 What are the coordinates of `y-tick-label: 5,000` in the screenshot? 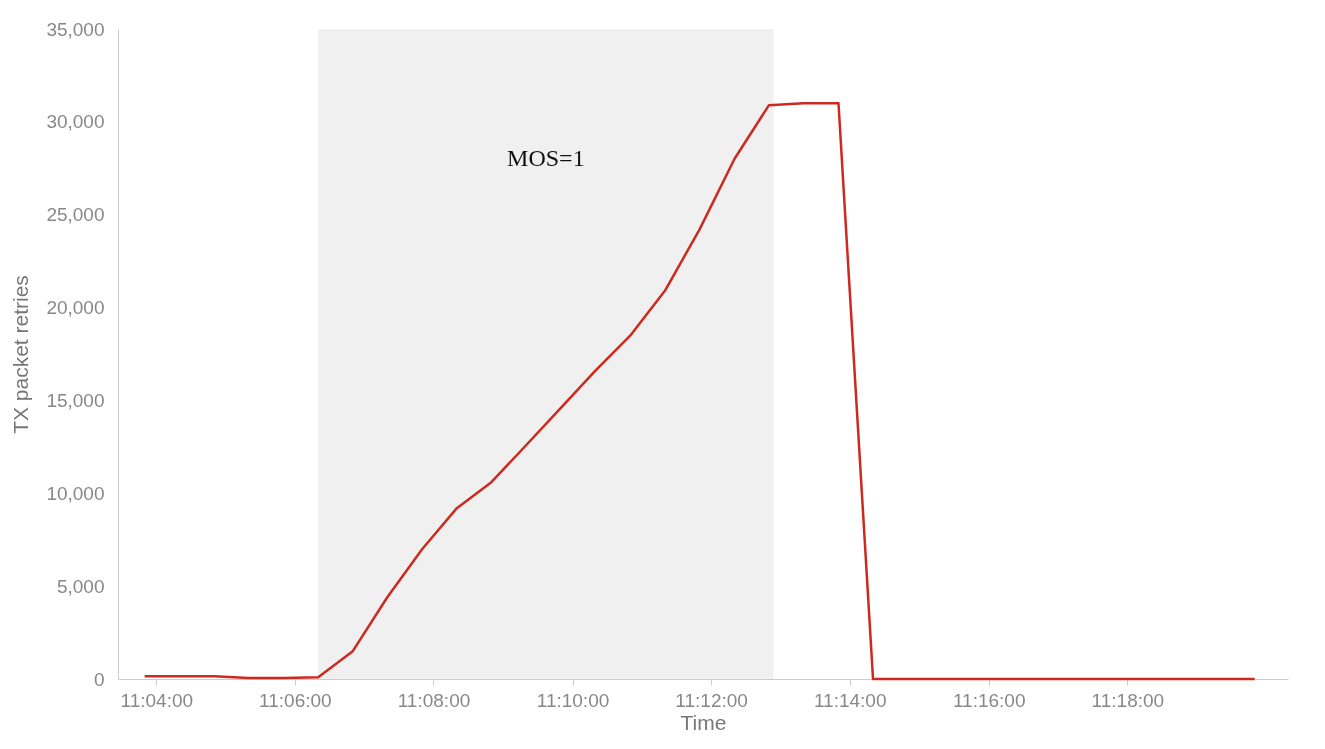 It's located at (80, 586).